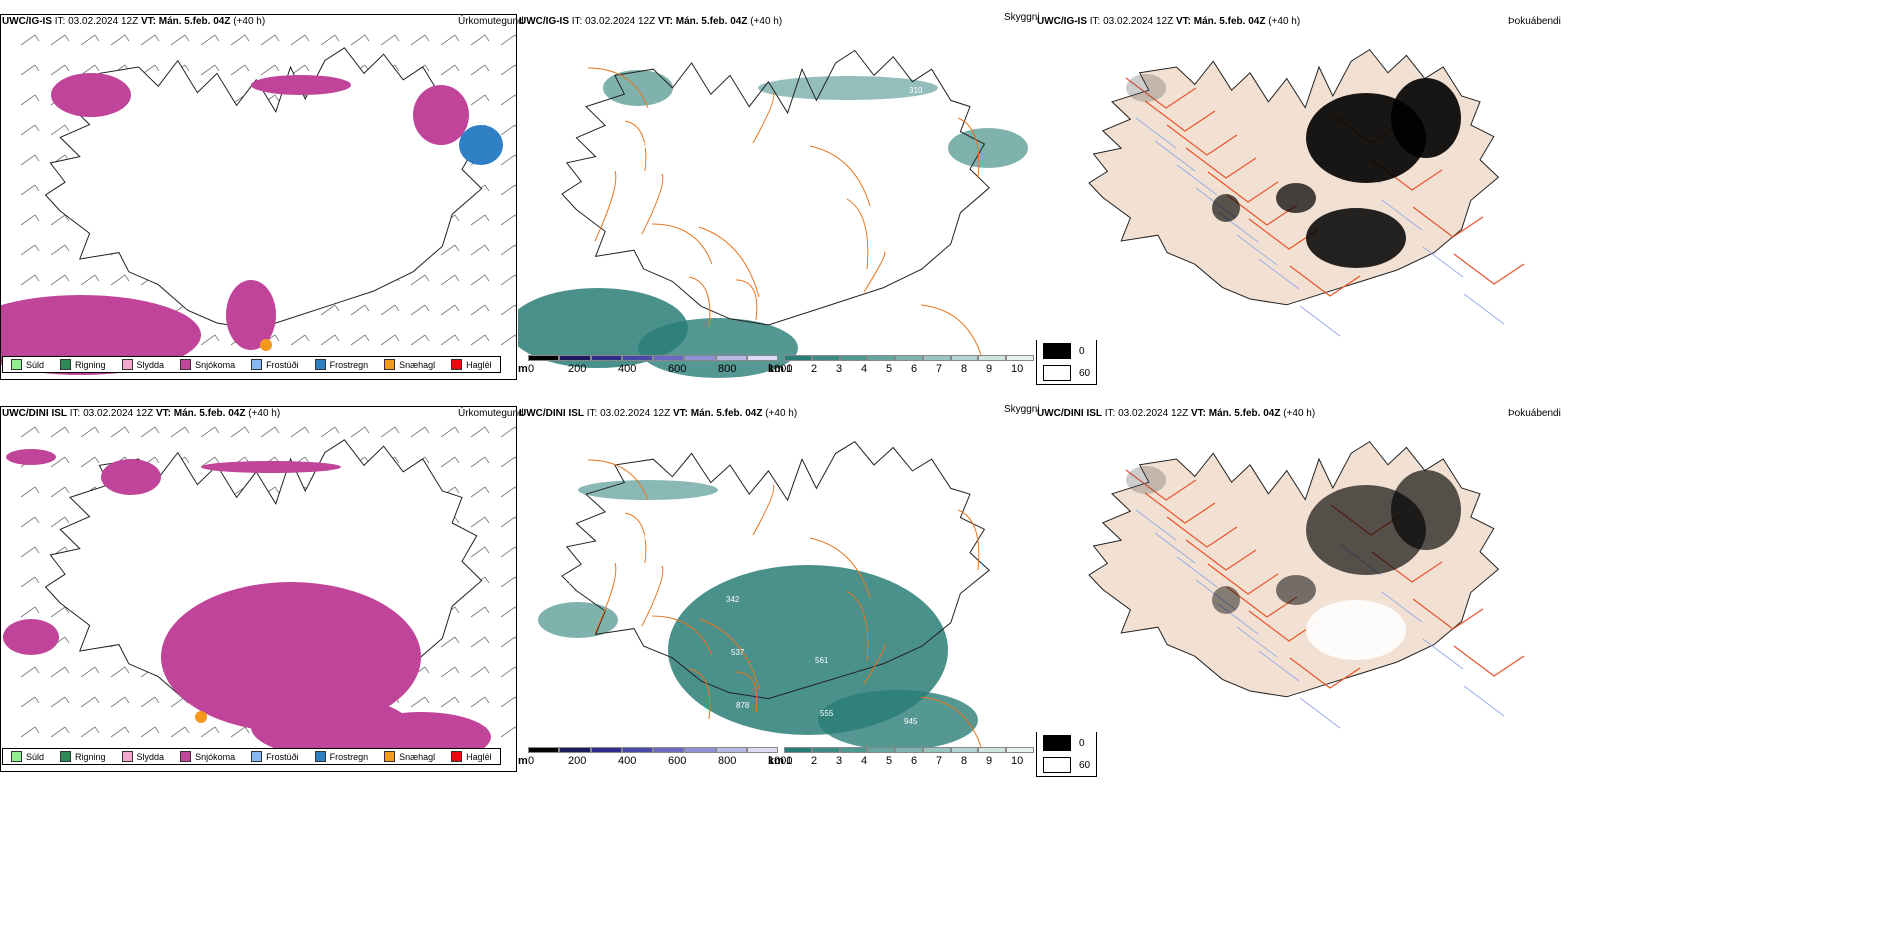  Describe the element at coordinates (644, 538) in the screenshot. I see `visibility-label: 301` at that location.